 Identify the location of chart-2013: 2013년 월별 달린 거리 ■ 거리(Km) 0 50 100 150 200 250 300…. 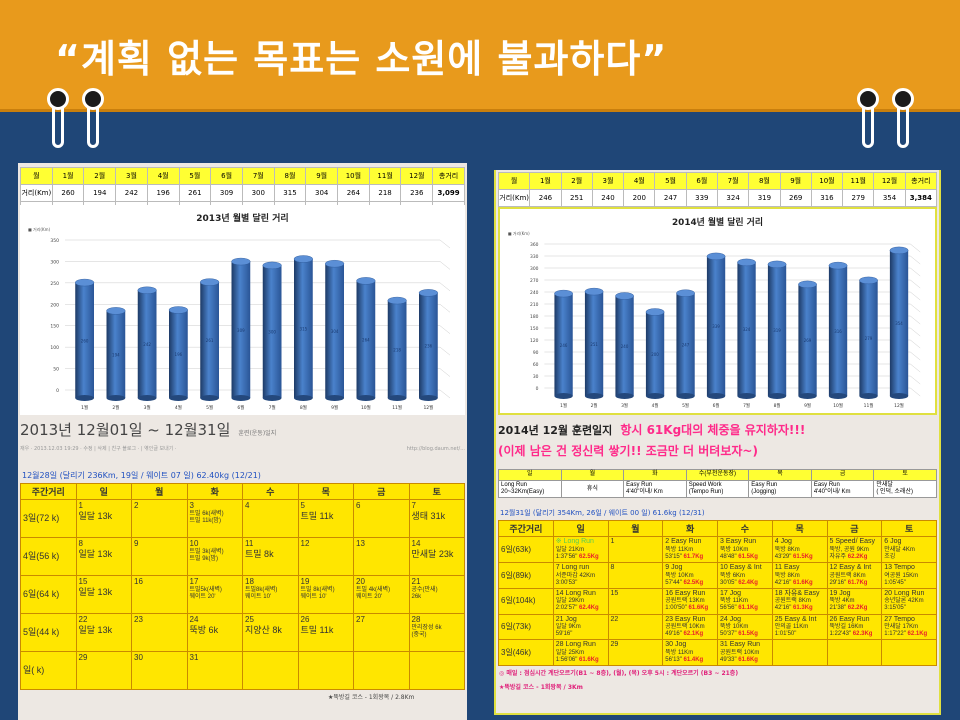
(242, 310).